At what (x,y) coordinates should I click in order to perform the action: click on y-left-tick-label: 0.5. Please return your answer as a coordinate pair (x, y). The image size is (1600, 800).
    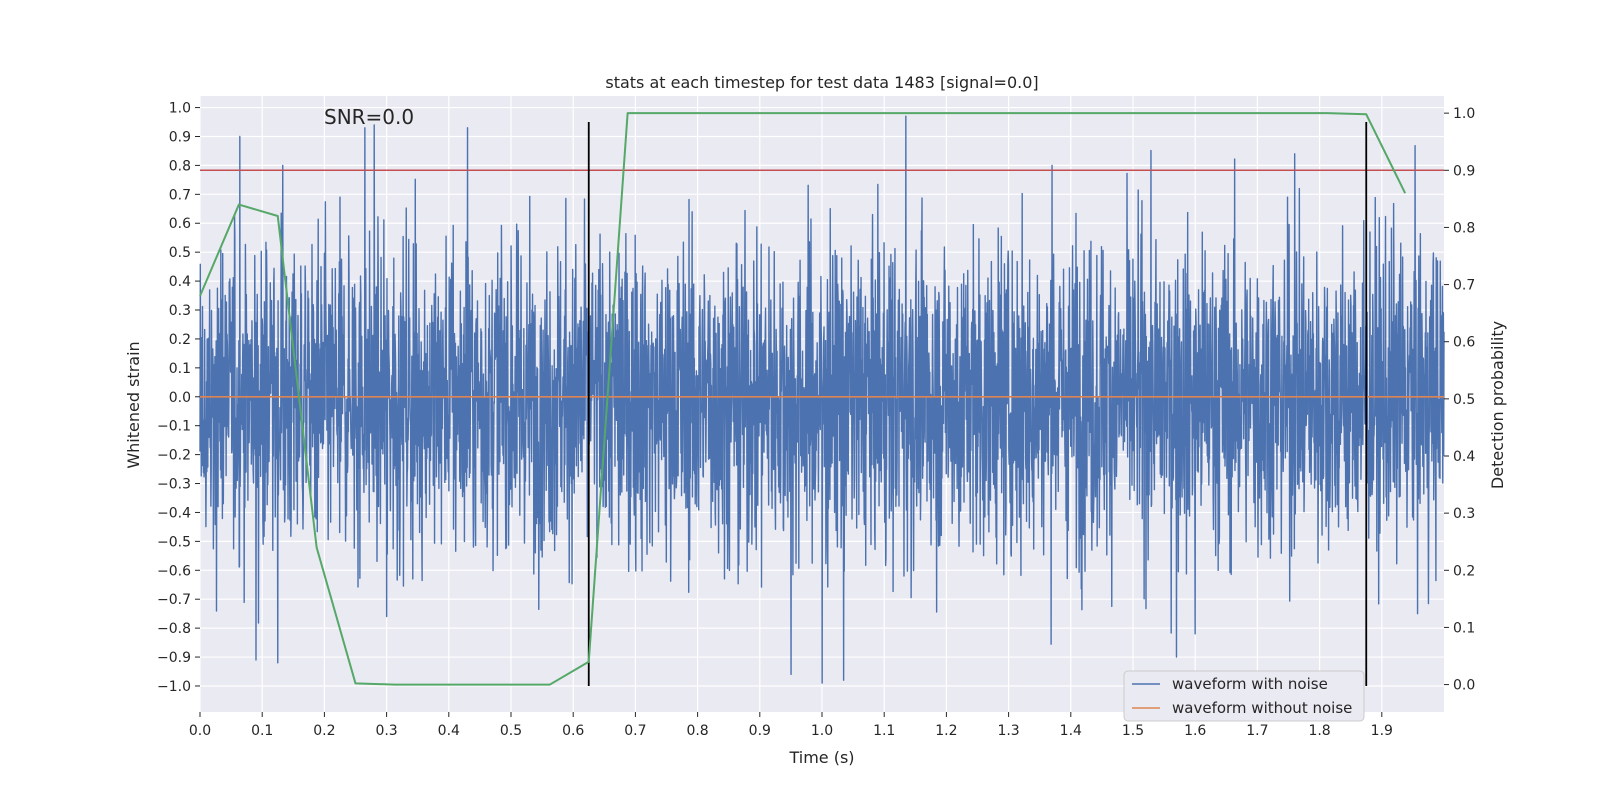
    Looking at the image, I should click on (180, 253).